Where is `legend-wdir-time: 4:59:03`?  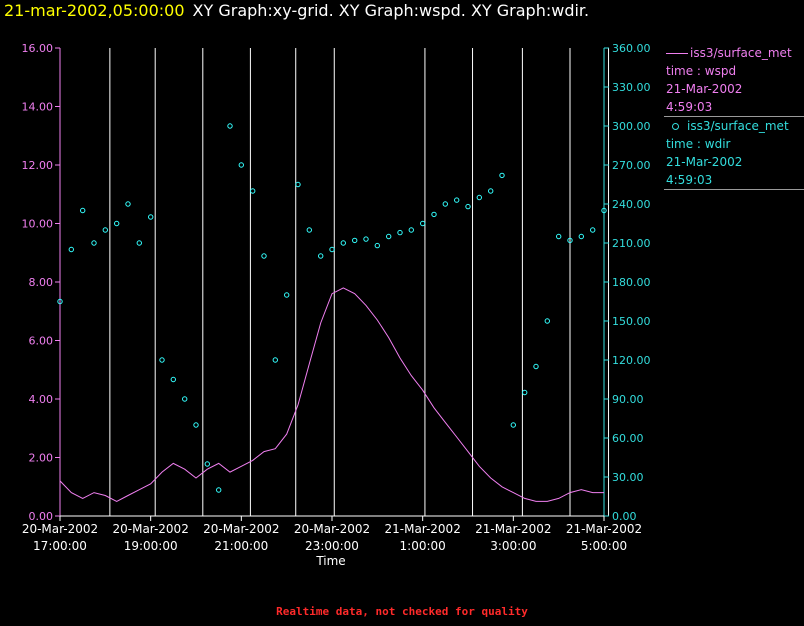 legend-wdir-time: 4:59:03 is located at coordinates (689, 180).